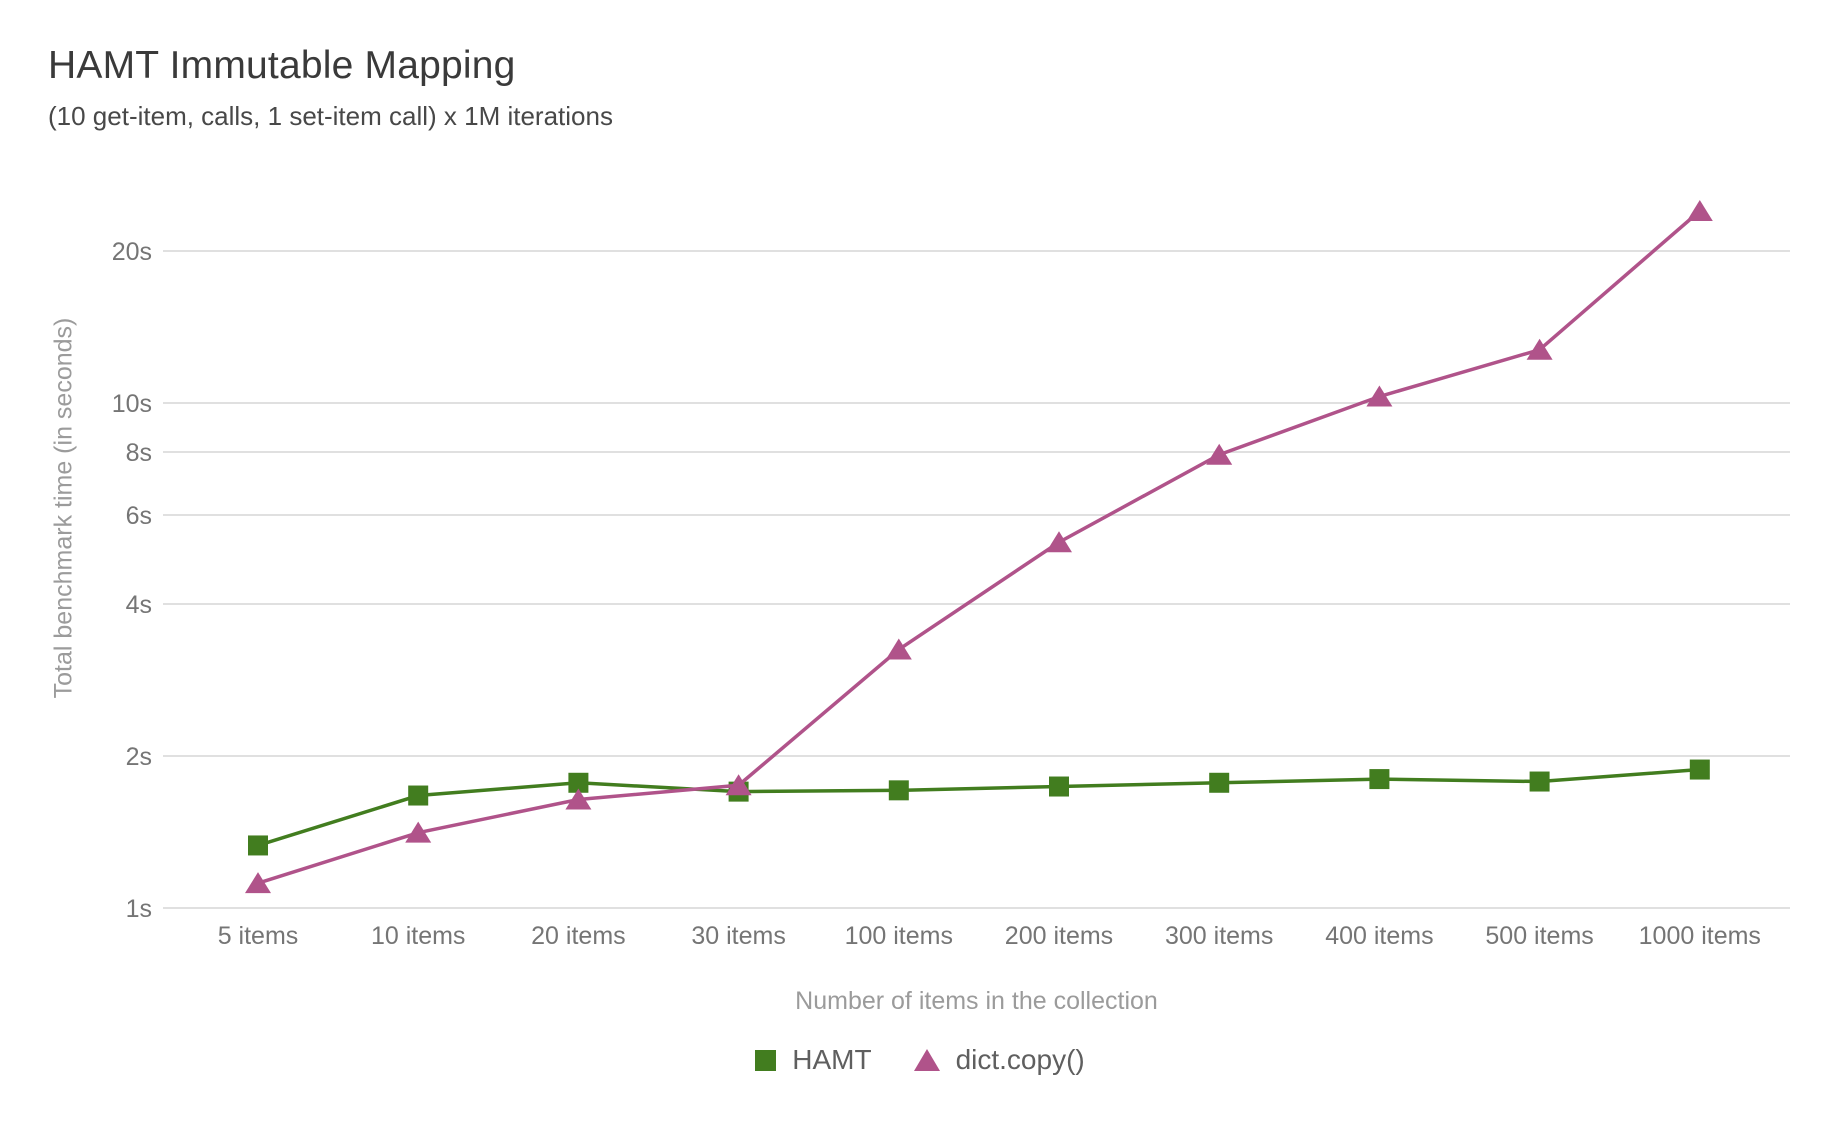 This screenshot has width=1840, height=1136. What do you see at coordinates (132, 404) in the screenshot?
I see `y-tick-label: 10s` at bounding box center [132, 404].